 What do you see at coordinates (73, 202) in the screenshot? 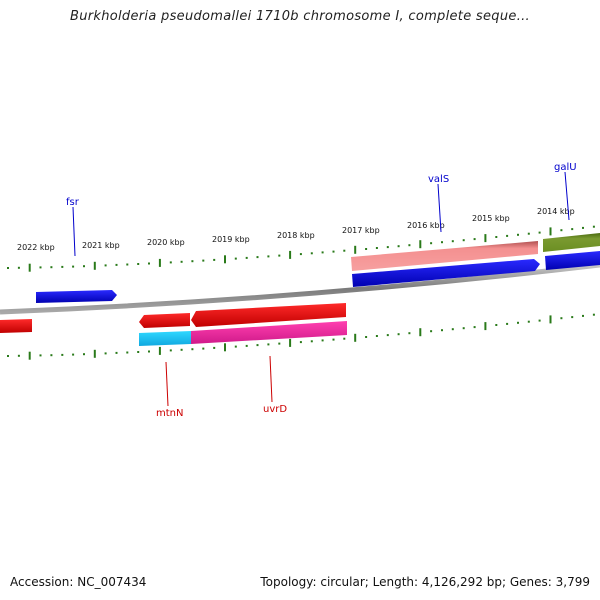
I see `label-fsr: fsr` at bounding box center [73, 202].